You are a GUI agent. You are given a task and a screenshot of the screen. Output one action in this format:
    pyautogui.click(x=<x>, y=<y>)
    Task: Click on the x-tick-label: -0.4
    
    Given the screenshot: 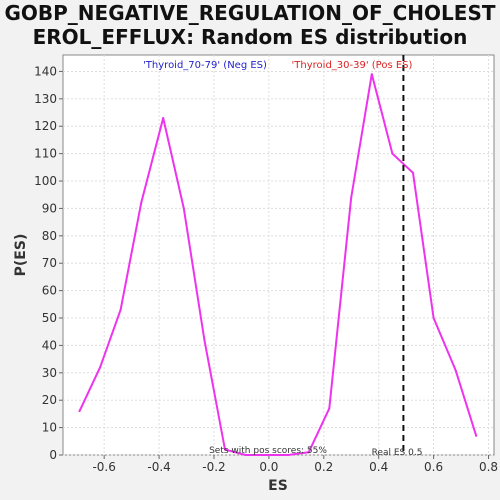 What is the action you would take?
    pyautogui.click(x=158, y=467)
    